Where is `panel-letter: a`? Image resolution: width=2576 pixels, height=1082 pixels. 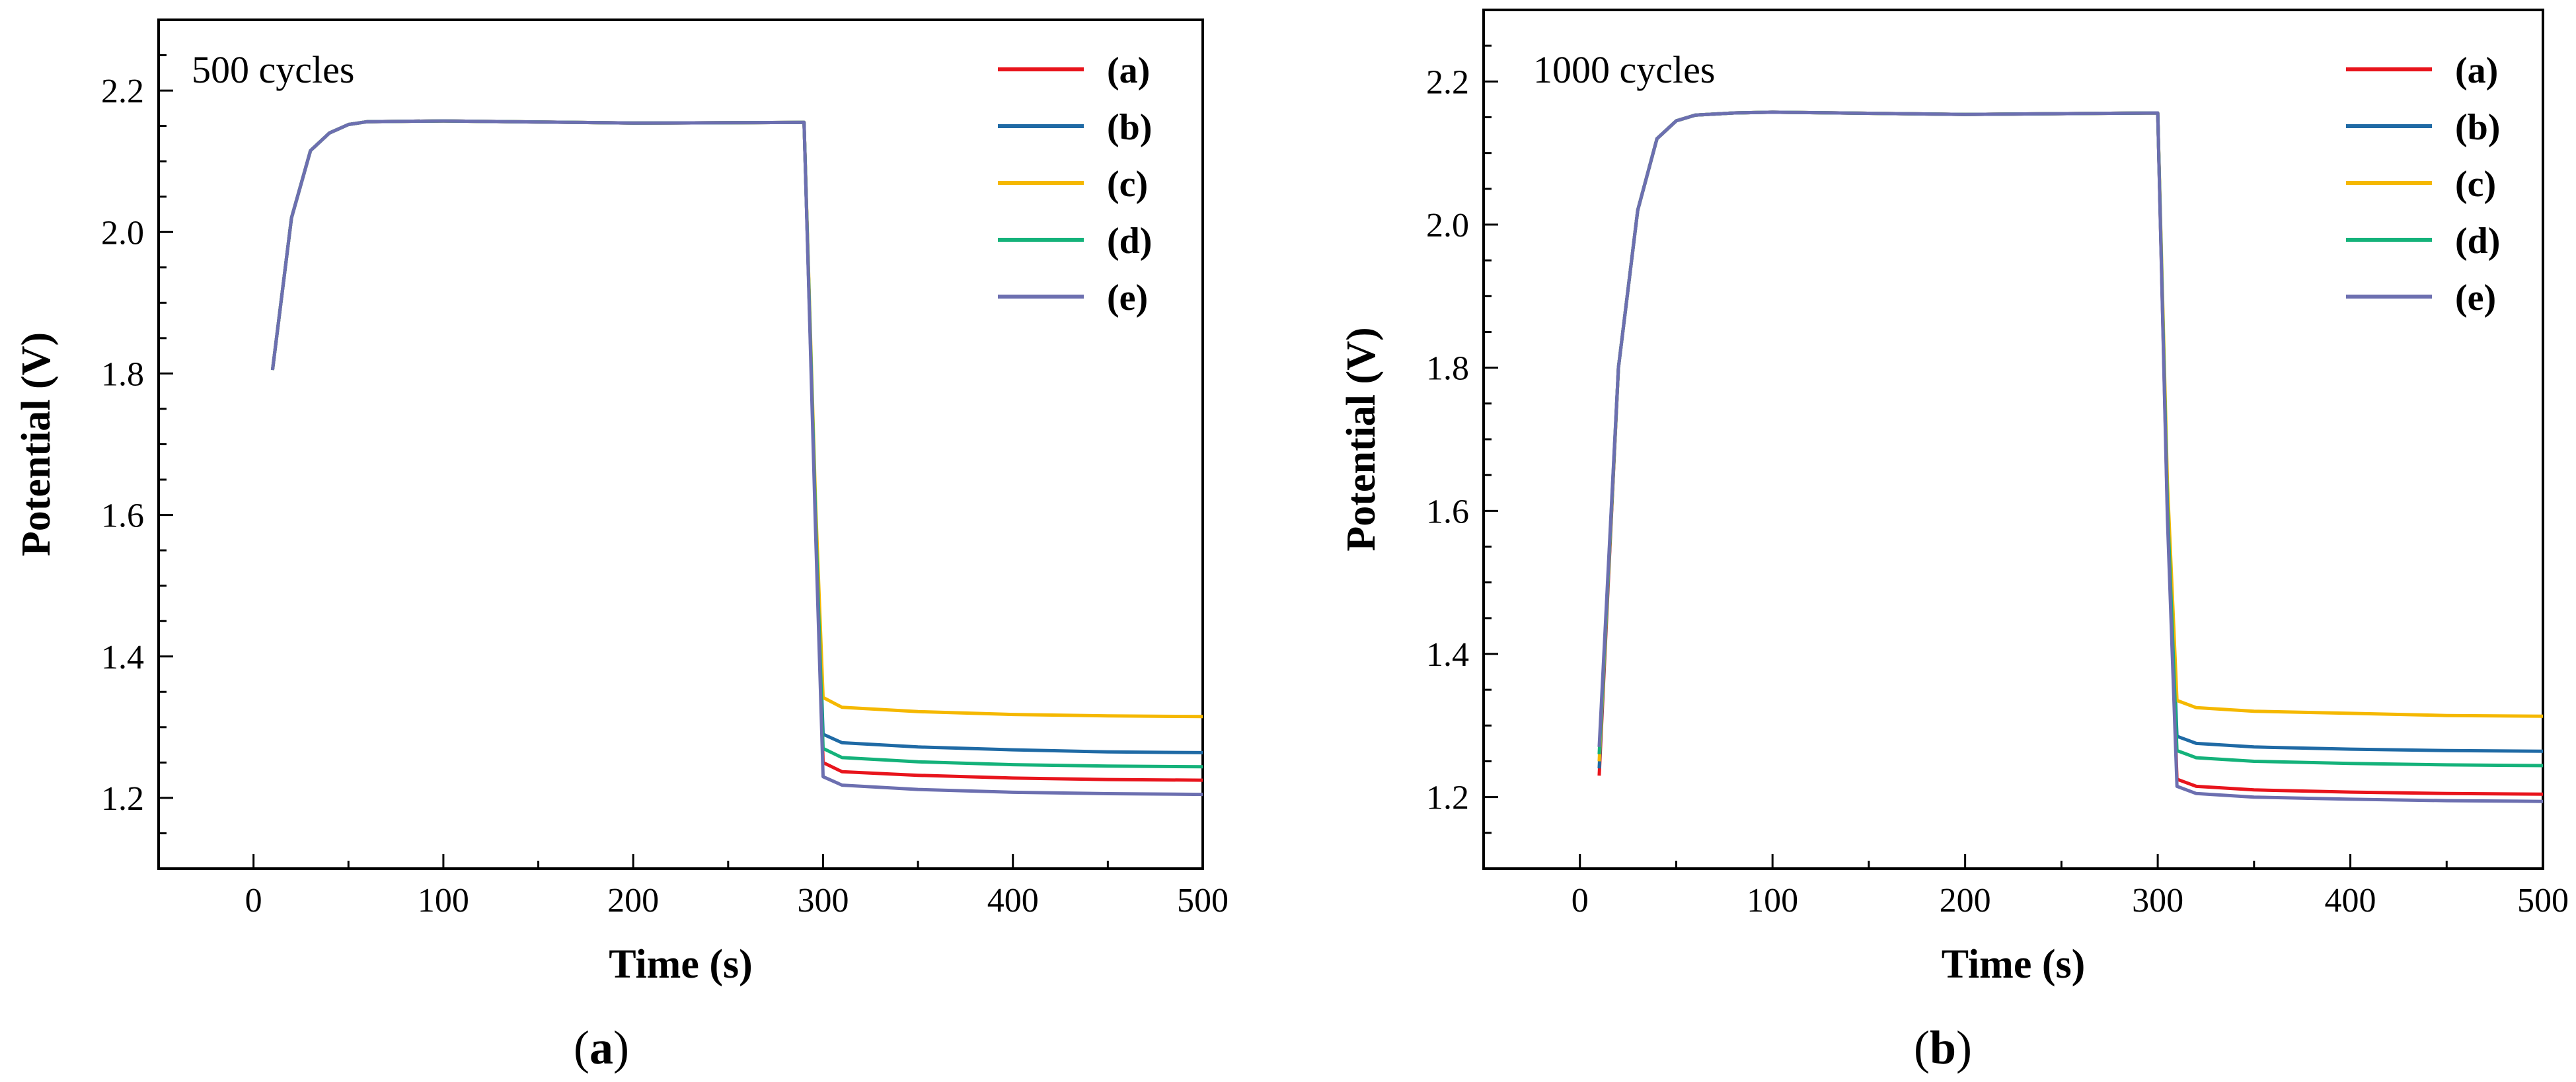
panel-letter: a is located at coordinates (601, 1047).